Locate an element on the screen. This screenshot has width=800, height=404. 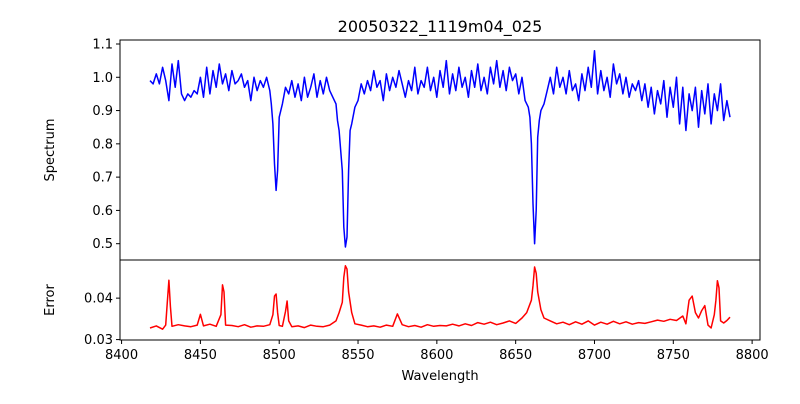
x-tick-label: 8700 is located at coordinates (594, 355).